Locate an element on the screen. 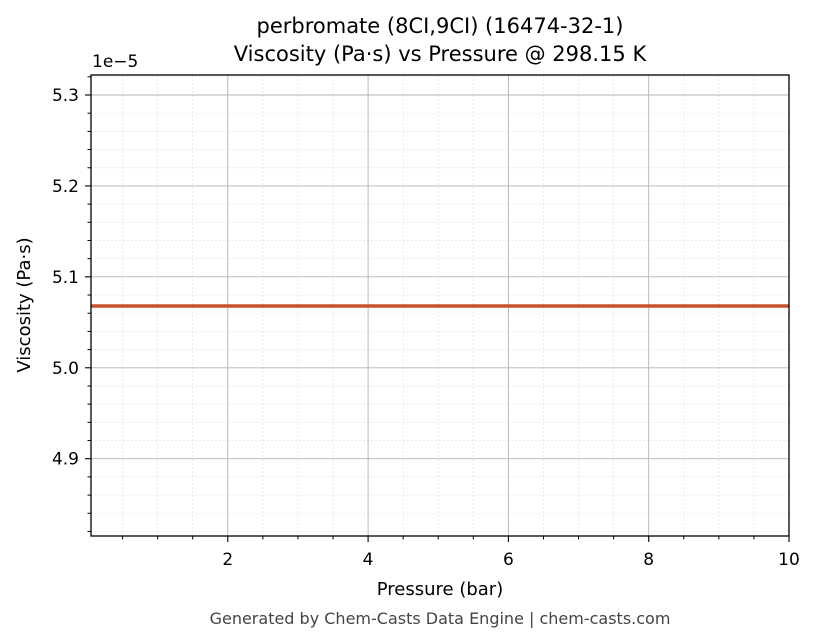 The width and height of the screenshot is (816, 644). x-tick-label: 8 is located at coordinates (648, 560).